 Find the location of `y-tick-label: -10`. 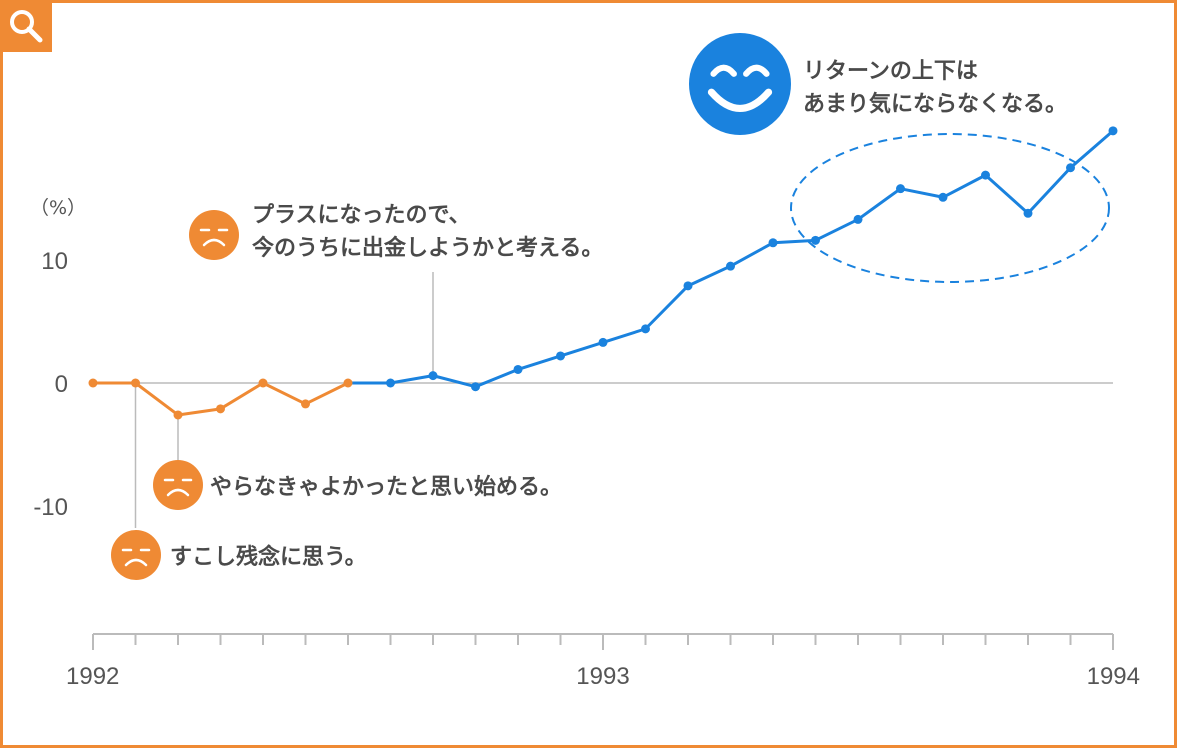

y-tick-label: -10 is located at coordinates (50, 507).